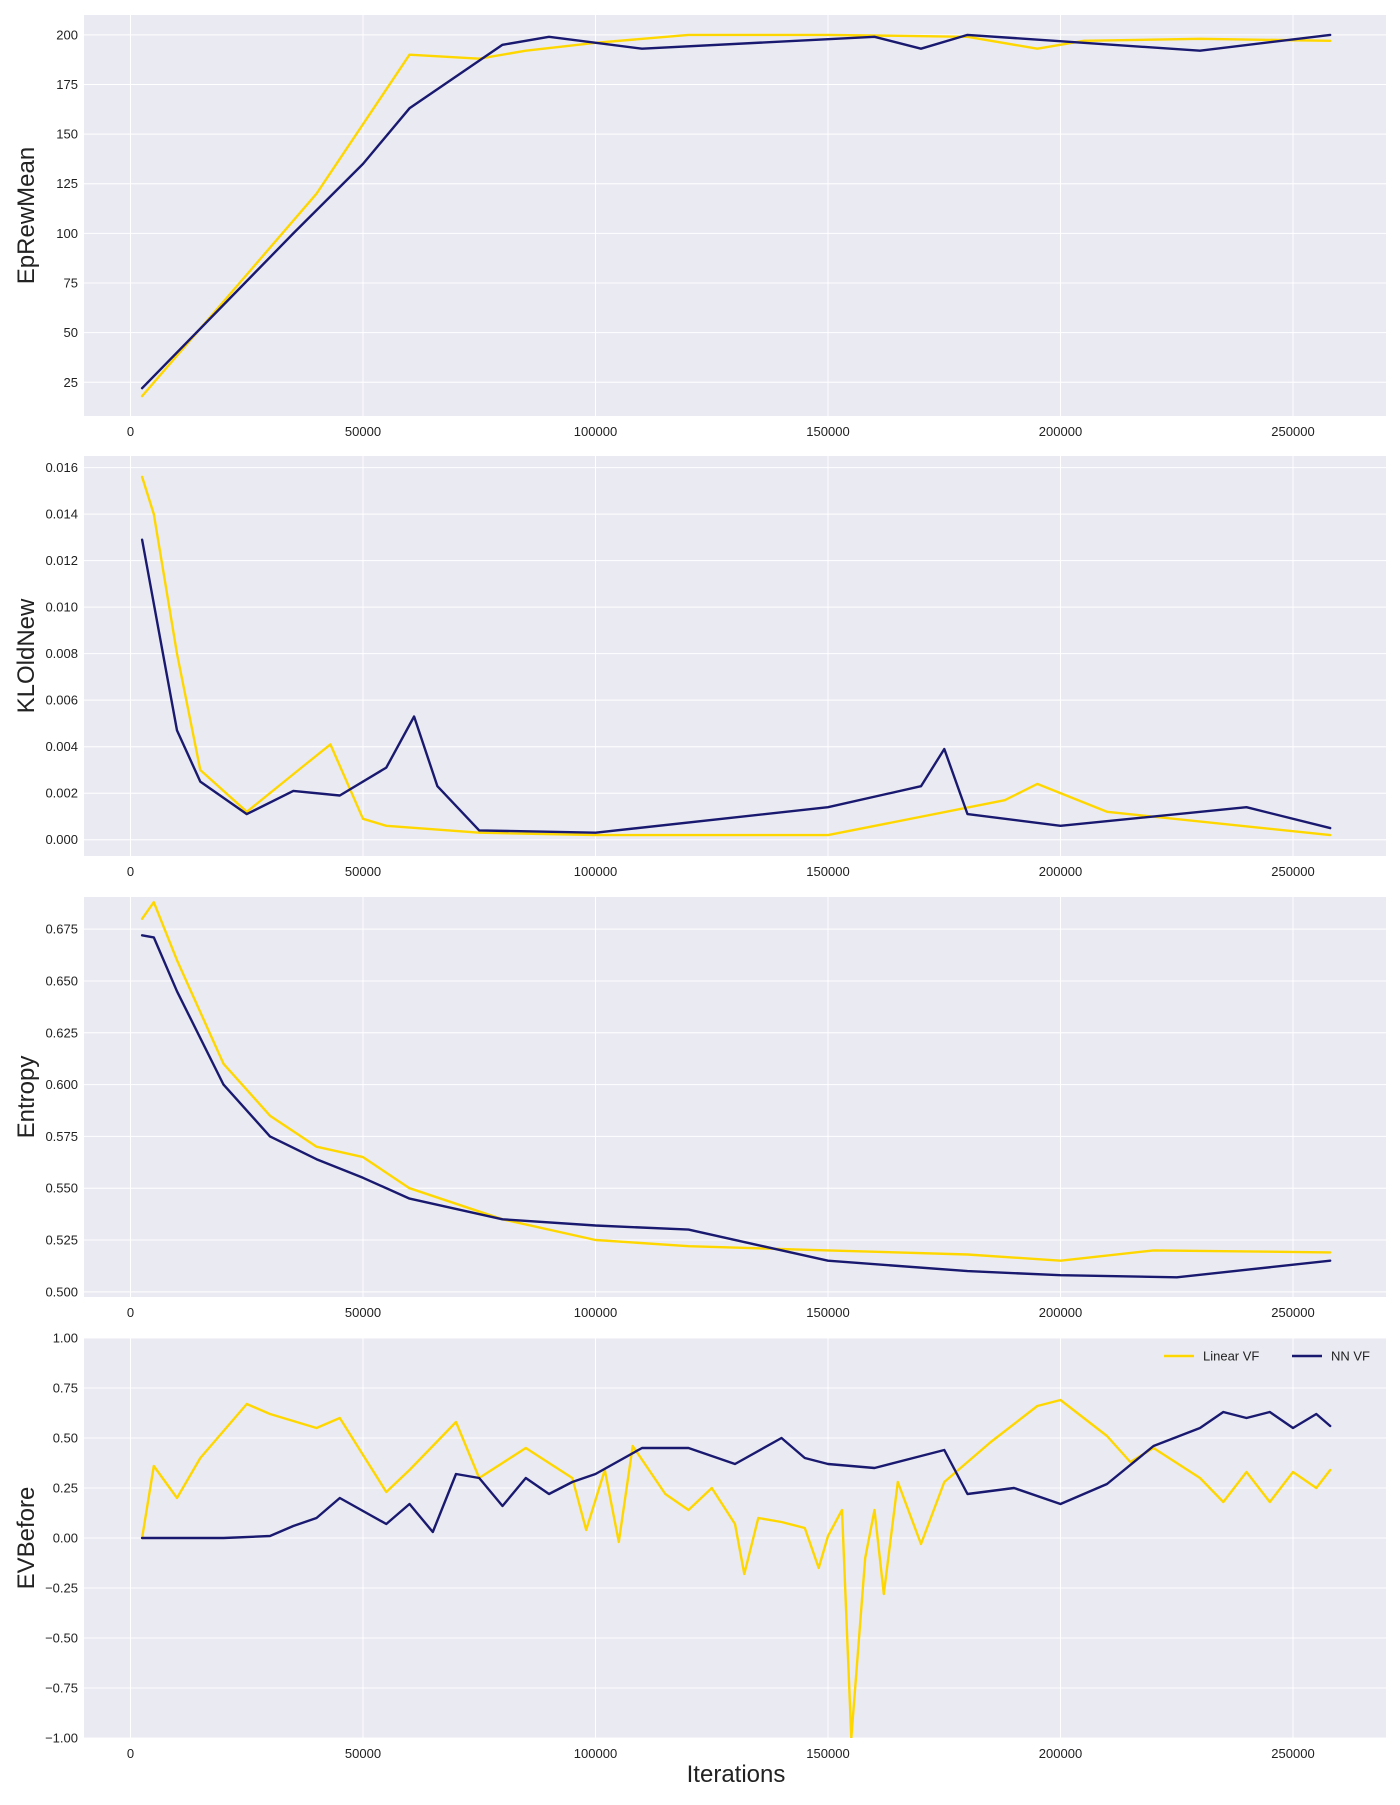 Image resolution: width=1400 pixels, height=1805 pixels. I want to click on legend-label-linear: Linear VF, so click(1231, 1356).